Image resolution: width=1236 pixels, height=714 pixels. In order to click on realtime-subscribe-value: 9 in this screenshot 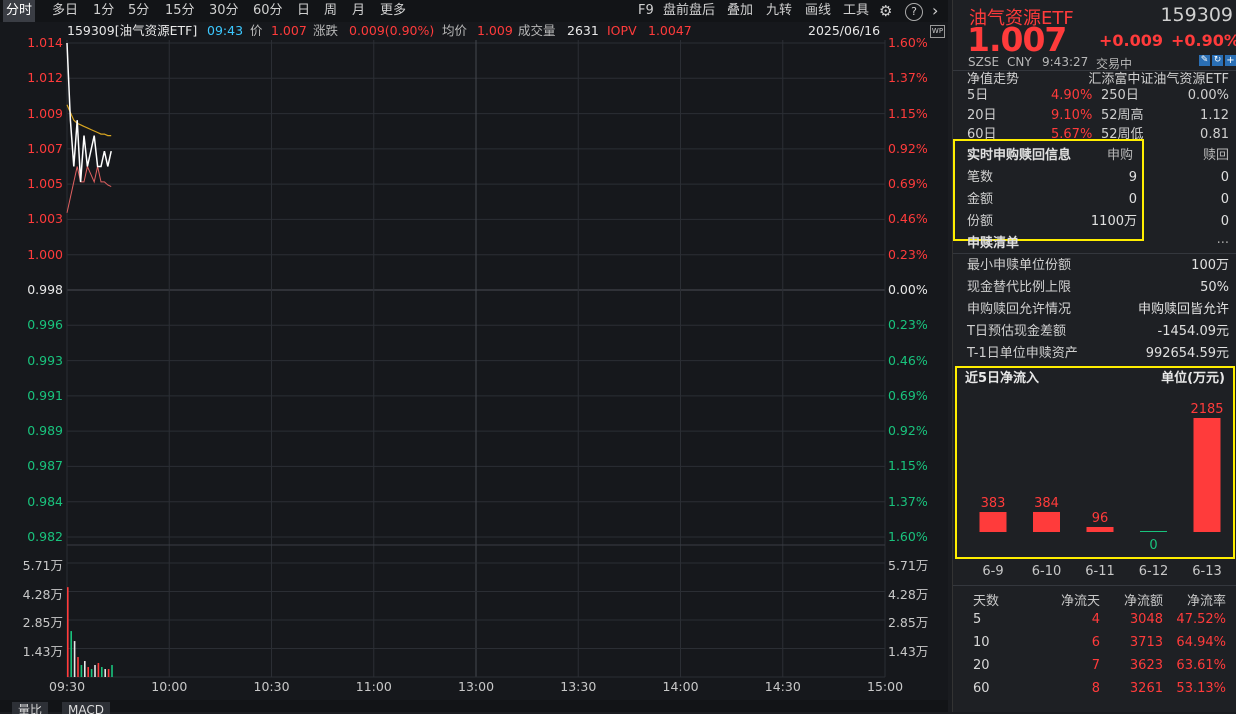, I will do `click(1132, 177)`.